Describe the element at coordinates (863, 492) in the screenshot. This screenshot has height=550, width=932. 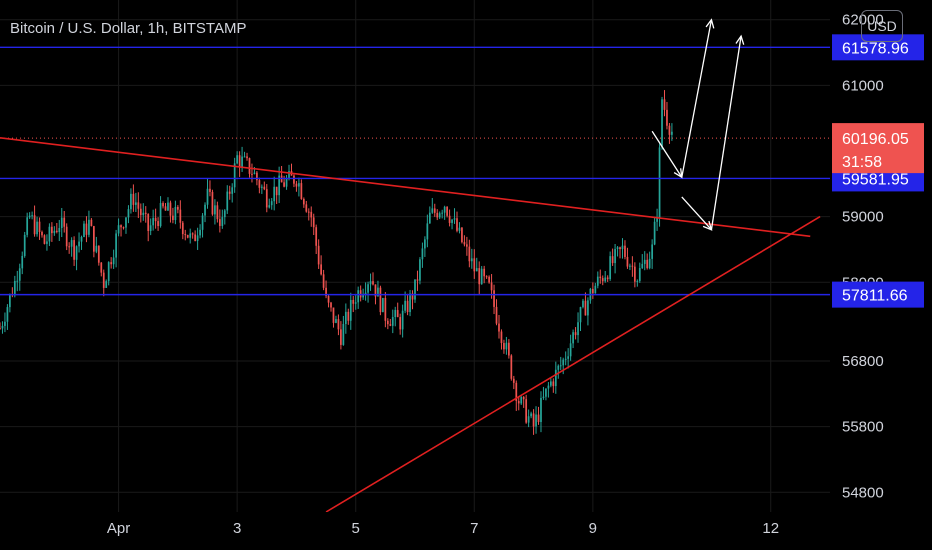
I see `y-tick-label: 54800` at that location.